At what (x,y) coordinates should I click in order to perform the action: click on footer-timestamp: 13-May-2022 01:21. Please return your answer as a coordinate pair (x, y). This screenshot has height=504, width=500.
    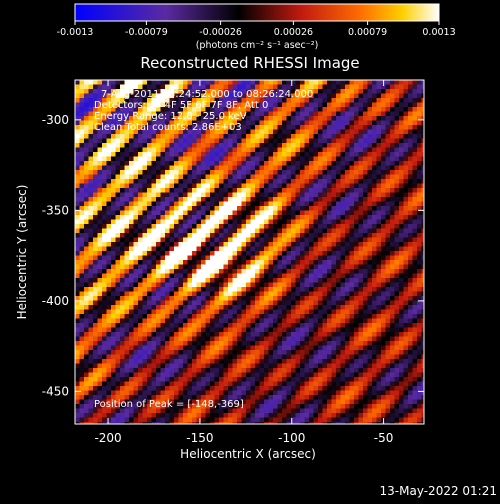
    Looking at the image, I should click on (438, 491).